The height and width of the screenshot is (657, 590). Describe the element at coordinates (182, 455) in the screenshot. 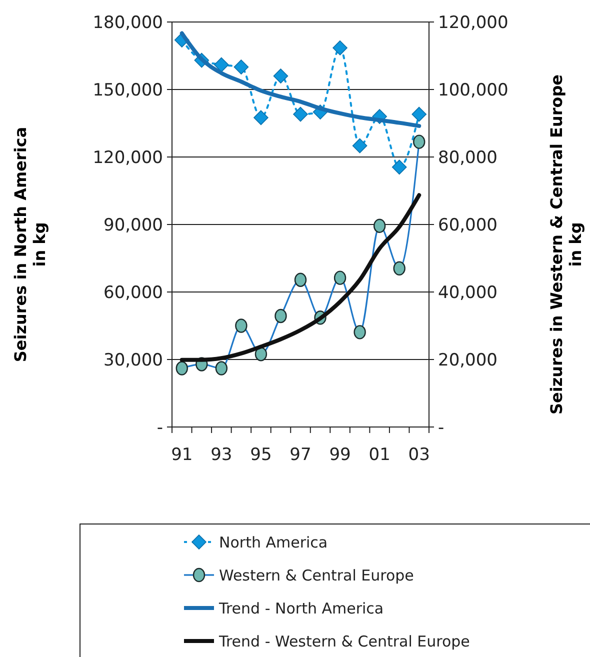

I see `x-tick-label: 91` at that location.